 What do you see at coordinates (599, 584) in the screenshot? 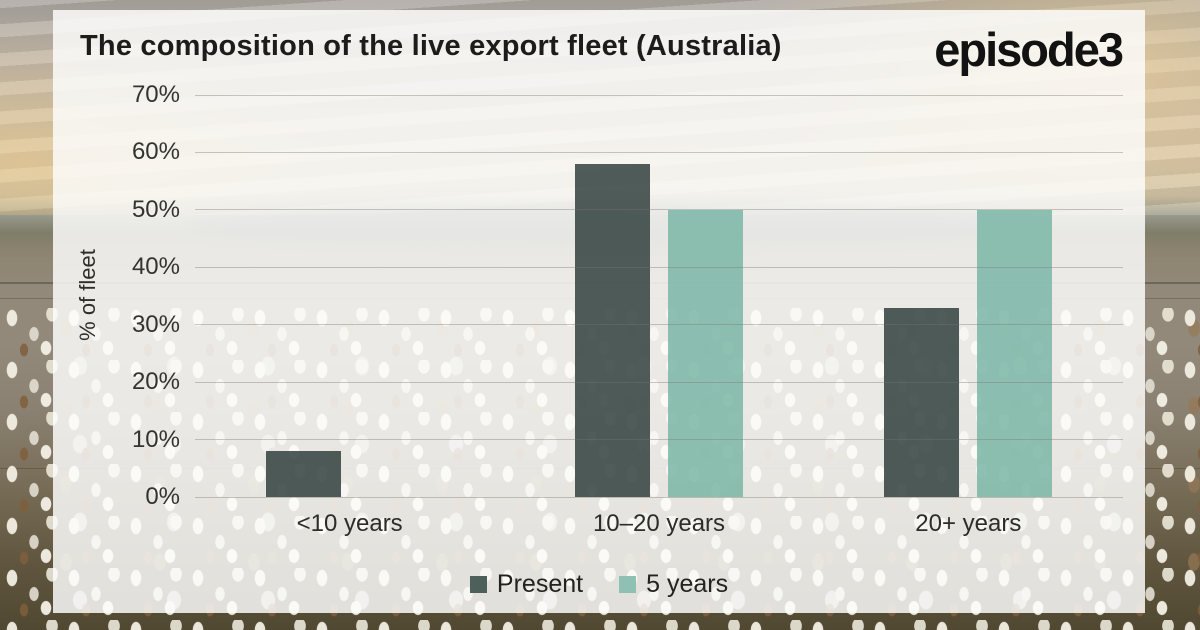
I see `chart-legend: Present 5 years` at bounding box center [599, 584].